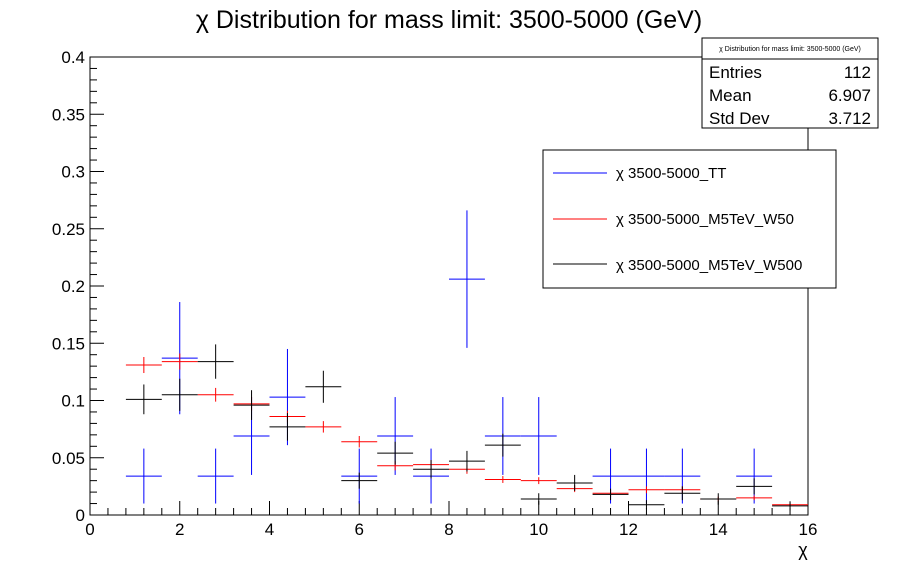 The image size is (898, 573). What do you see at coordinates (359, 529) in the screenshot?
I see `x-tick-label: 6` at bounding box center [359, 529].